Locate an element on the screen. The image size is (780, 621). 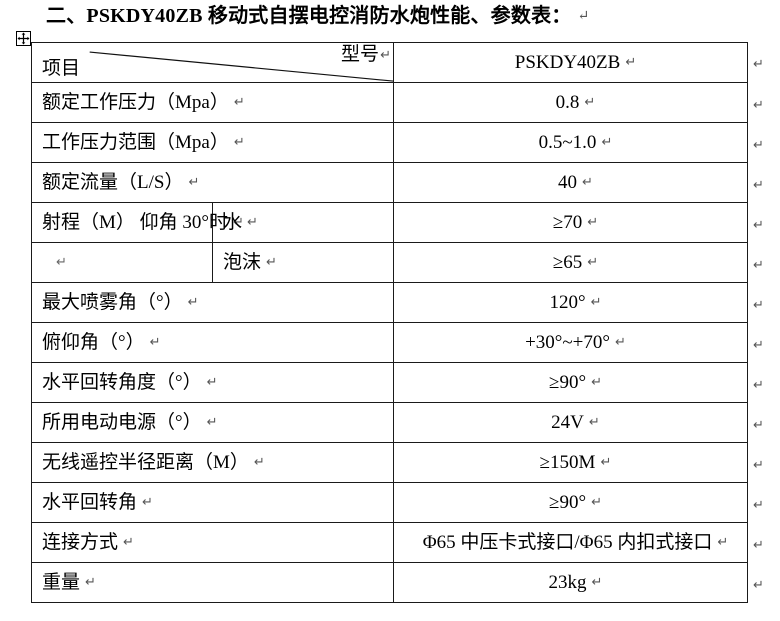
row-value-cell: Φ65 中压卡式接口/Φ65 内扣式接口 ↵ is located at coordinates (570, 542).